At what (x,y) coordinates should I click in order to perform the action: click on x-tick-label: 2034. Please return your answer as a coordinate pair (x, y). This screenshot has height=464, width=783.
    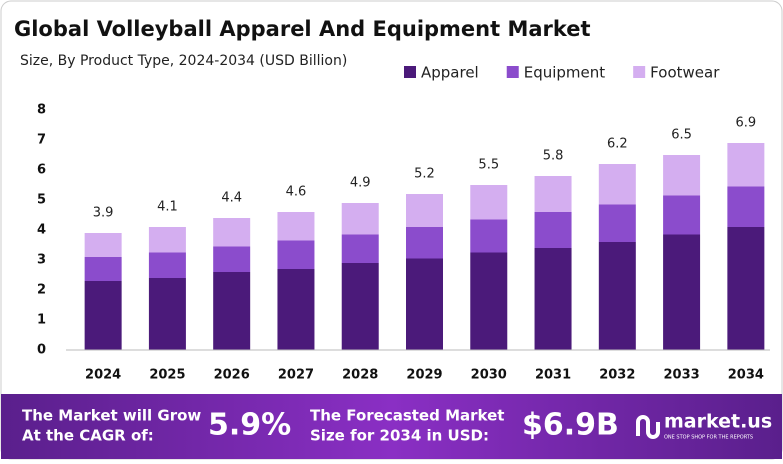
    Looking at the image, I should click on (746, 375).